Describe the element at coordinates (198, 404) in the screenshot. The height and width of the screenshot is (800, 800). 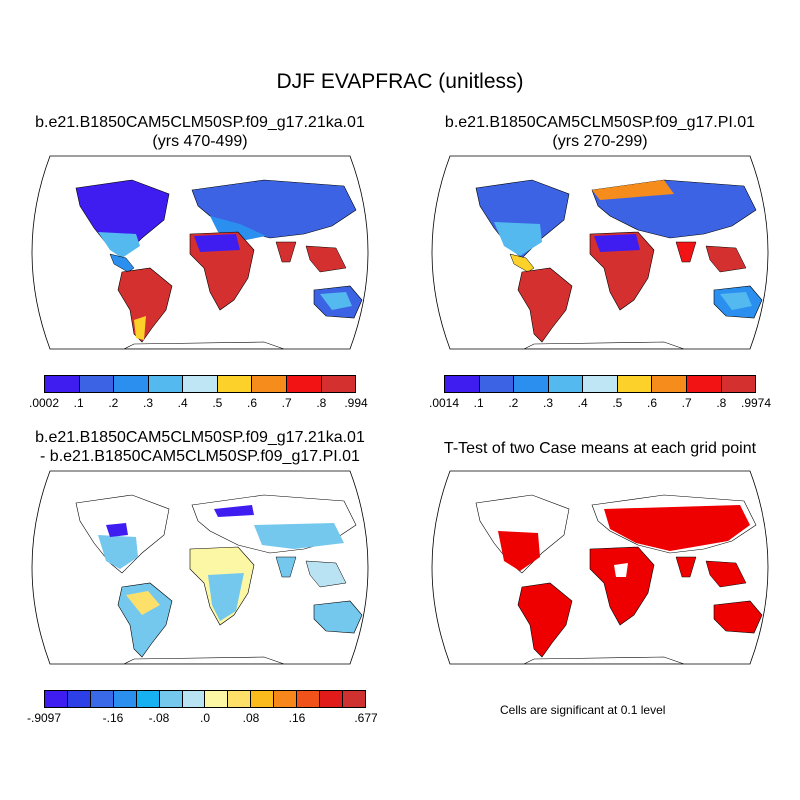
I see `colorbar-case-21ka-labels: .0002 .1 .2 .3 .4 .5 .6 .7 .8 .994` at that location.